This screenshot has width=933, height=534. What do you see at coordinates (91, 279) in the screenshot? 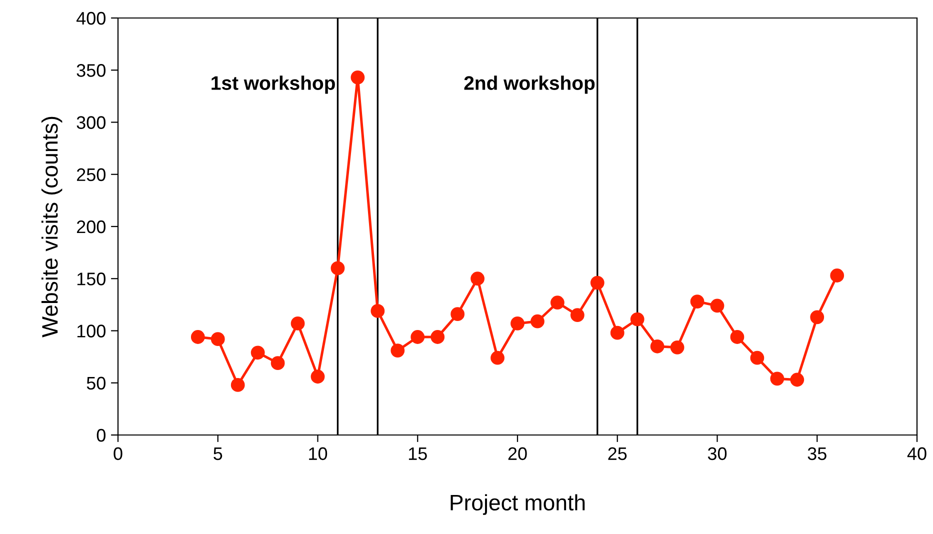
I see `y-tick-label: 150` at bounding box center [91, 279].